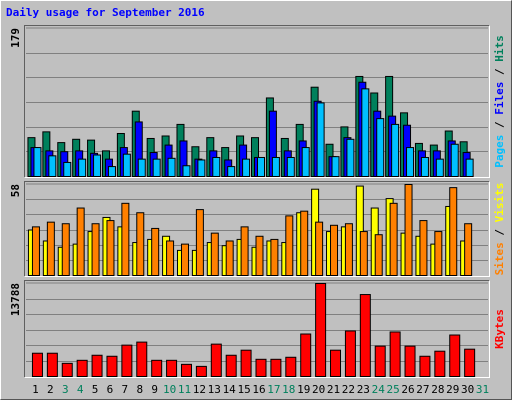  Describe the element at coordinates (154, 389) in the screenshot. I see `x-tick-label: 9` at that location.